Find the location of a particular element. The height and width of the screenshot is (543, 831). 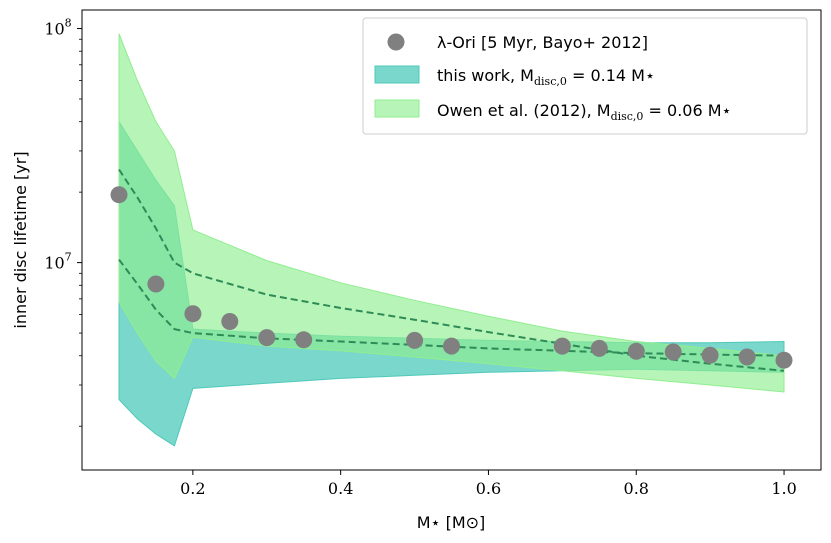

y-axis-ticks: 10⁷ 10⁸ is located at coordinates (63, 222).